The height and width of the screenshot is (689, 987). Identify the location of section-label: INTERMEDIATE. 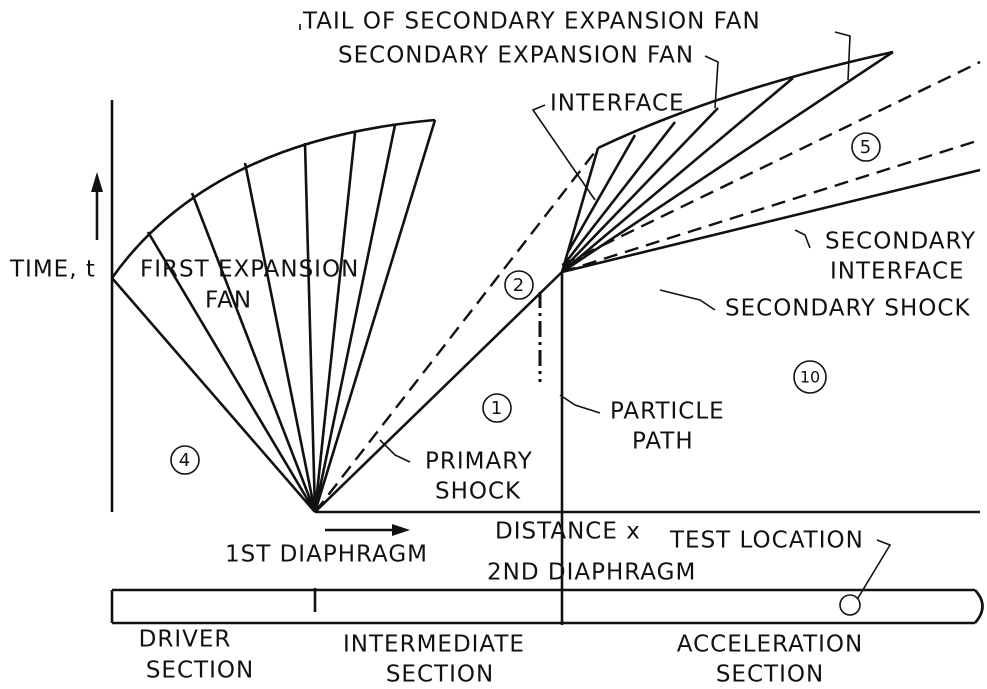
(434, 645).